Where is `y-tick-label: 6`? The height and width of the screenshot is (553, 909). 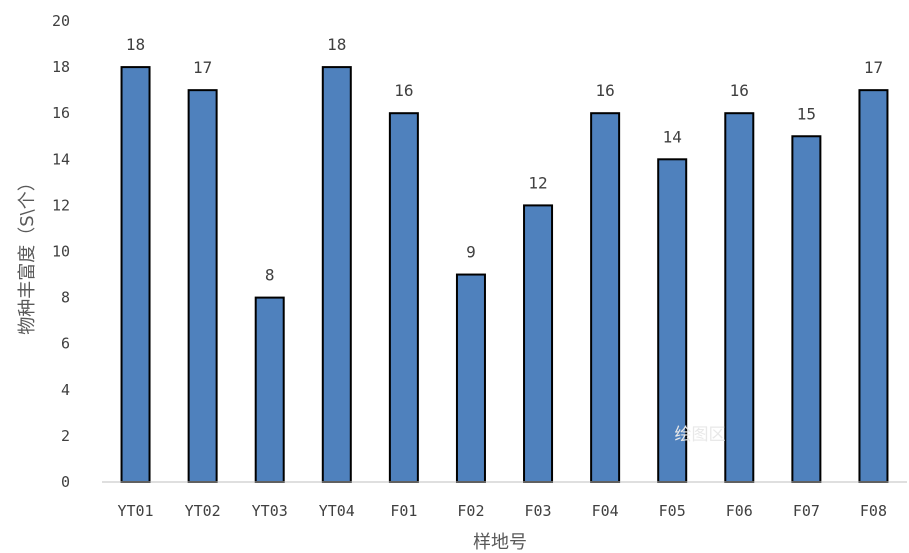 y-tick-label: 6 is located at coordinates (65, 344).